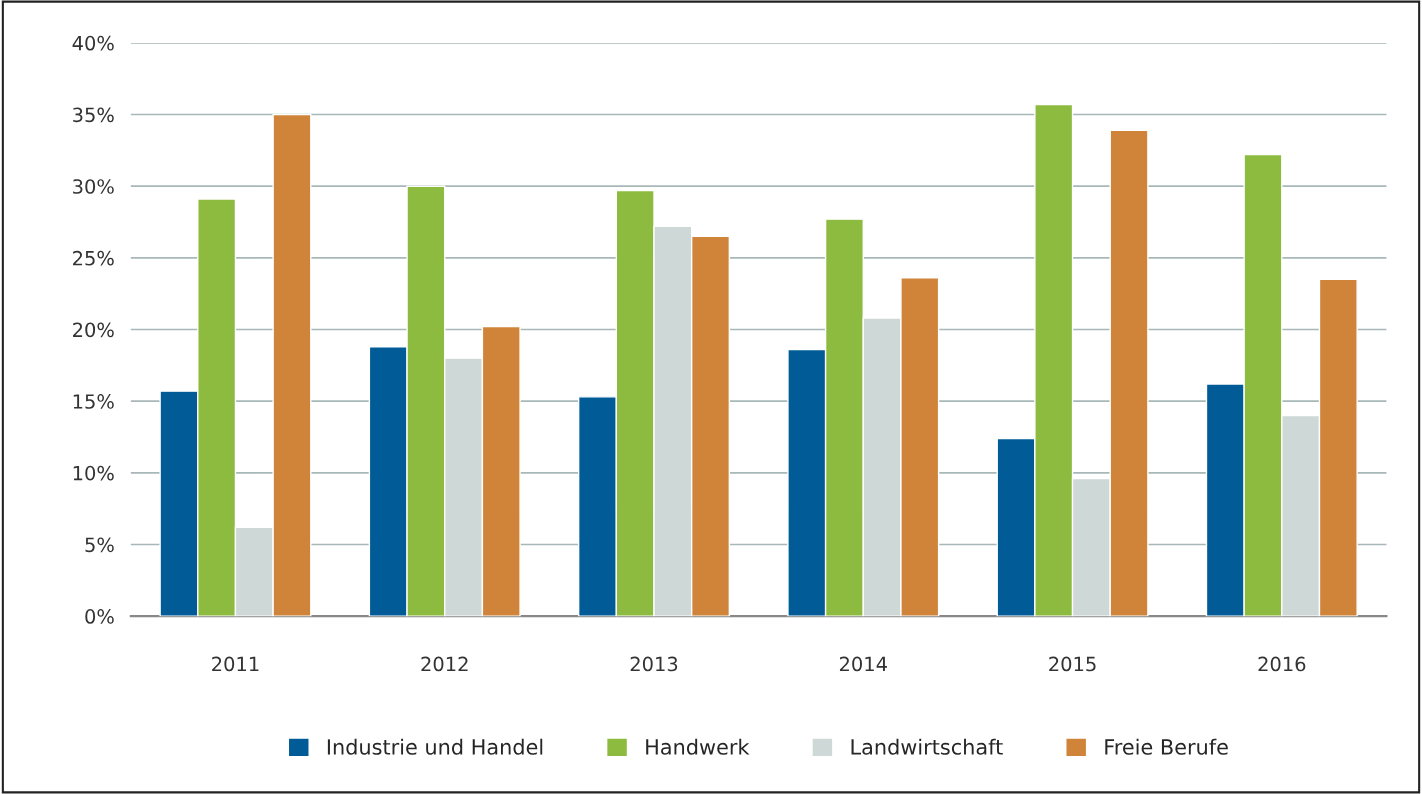 The width and height of the screenshot is (1422, 794). Describe the element at coordinates (93, 115) in the screenshot. I see `y-tick-label: 35%` at that location.